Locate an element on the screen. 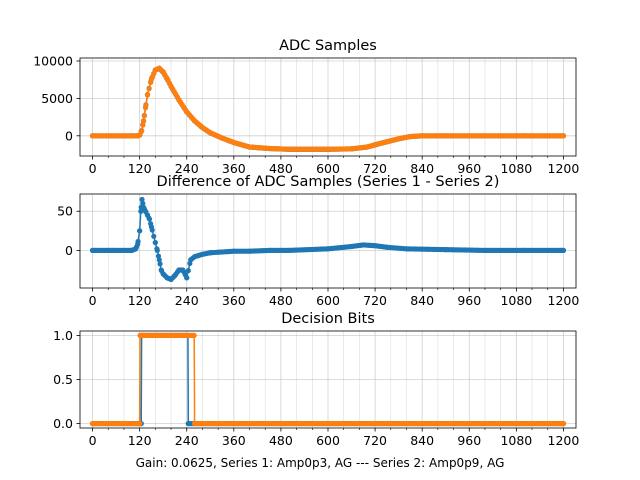 The image size is (640, 480). diff-x-tick-label: 480 is located at coordinates (281, 300).